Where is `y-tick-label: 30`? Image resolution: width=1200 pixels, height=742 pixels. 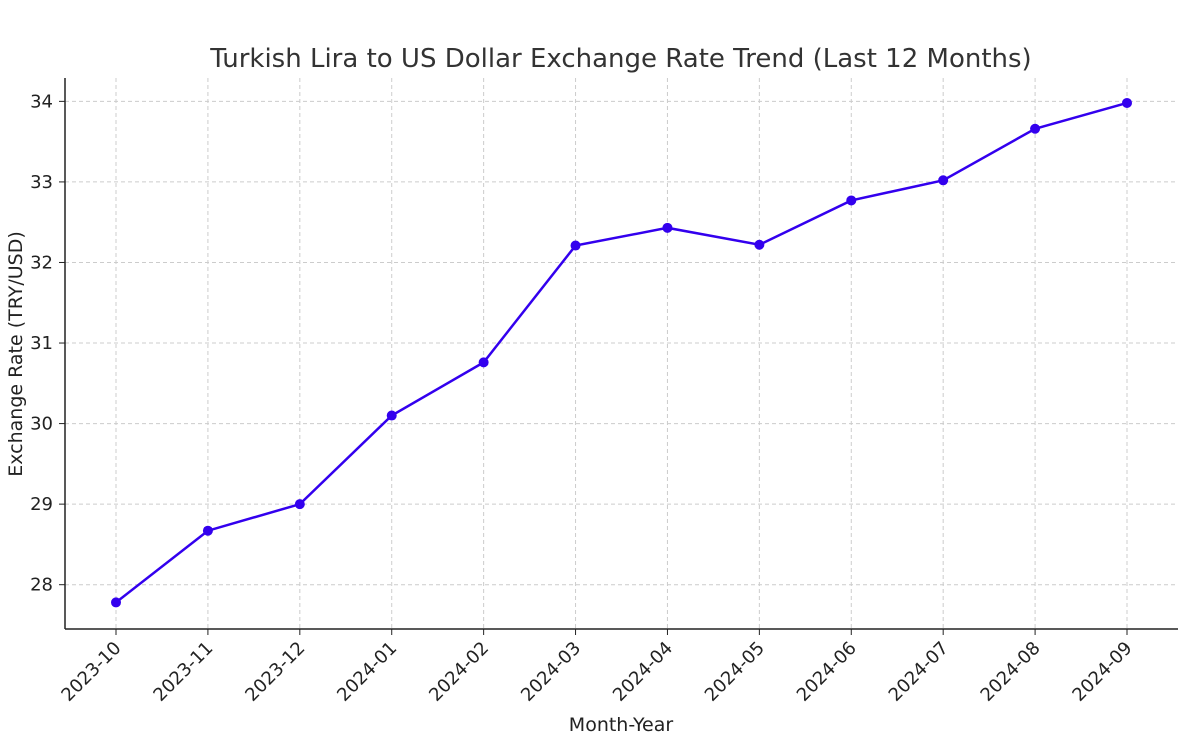
y-tick-label: 30 is located at coordinates (41, 424).